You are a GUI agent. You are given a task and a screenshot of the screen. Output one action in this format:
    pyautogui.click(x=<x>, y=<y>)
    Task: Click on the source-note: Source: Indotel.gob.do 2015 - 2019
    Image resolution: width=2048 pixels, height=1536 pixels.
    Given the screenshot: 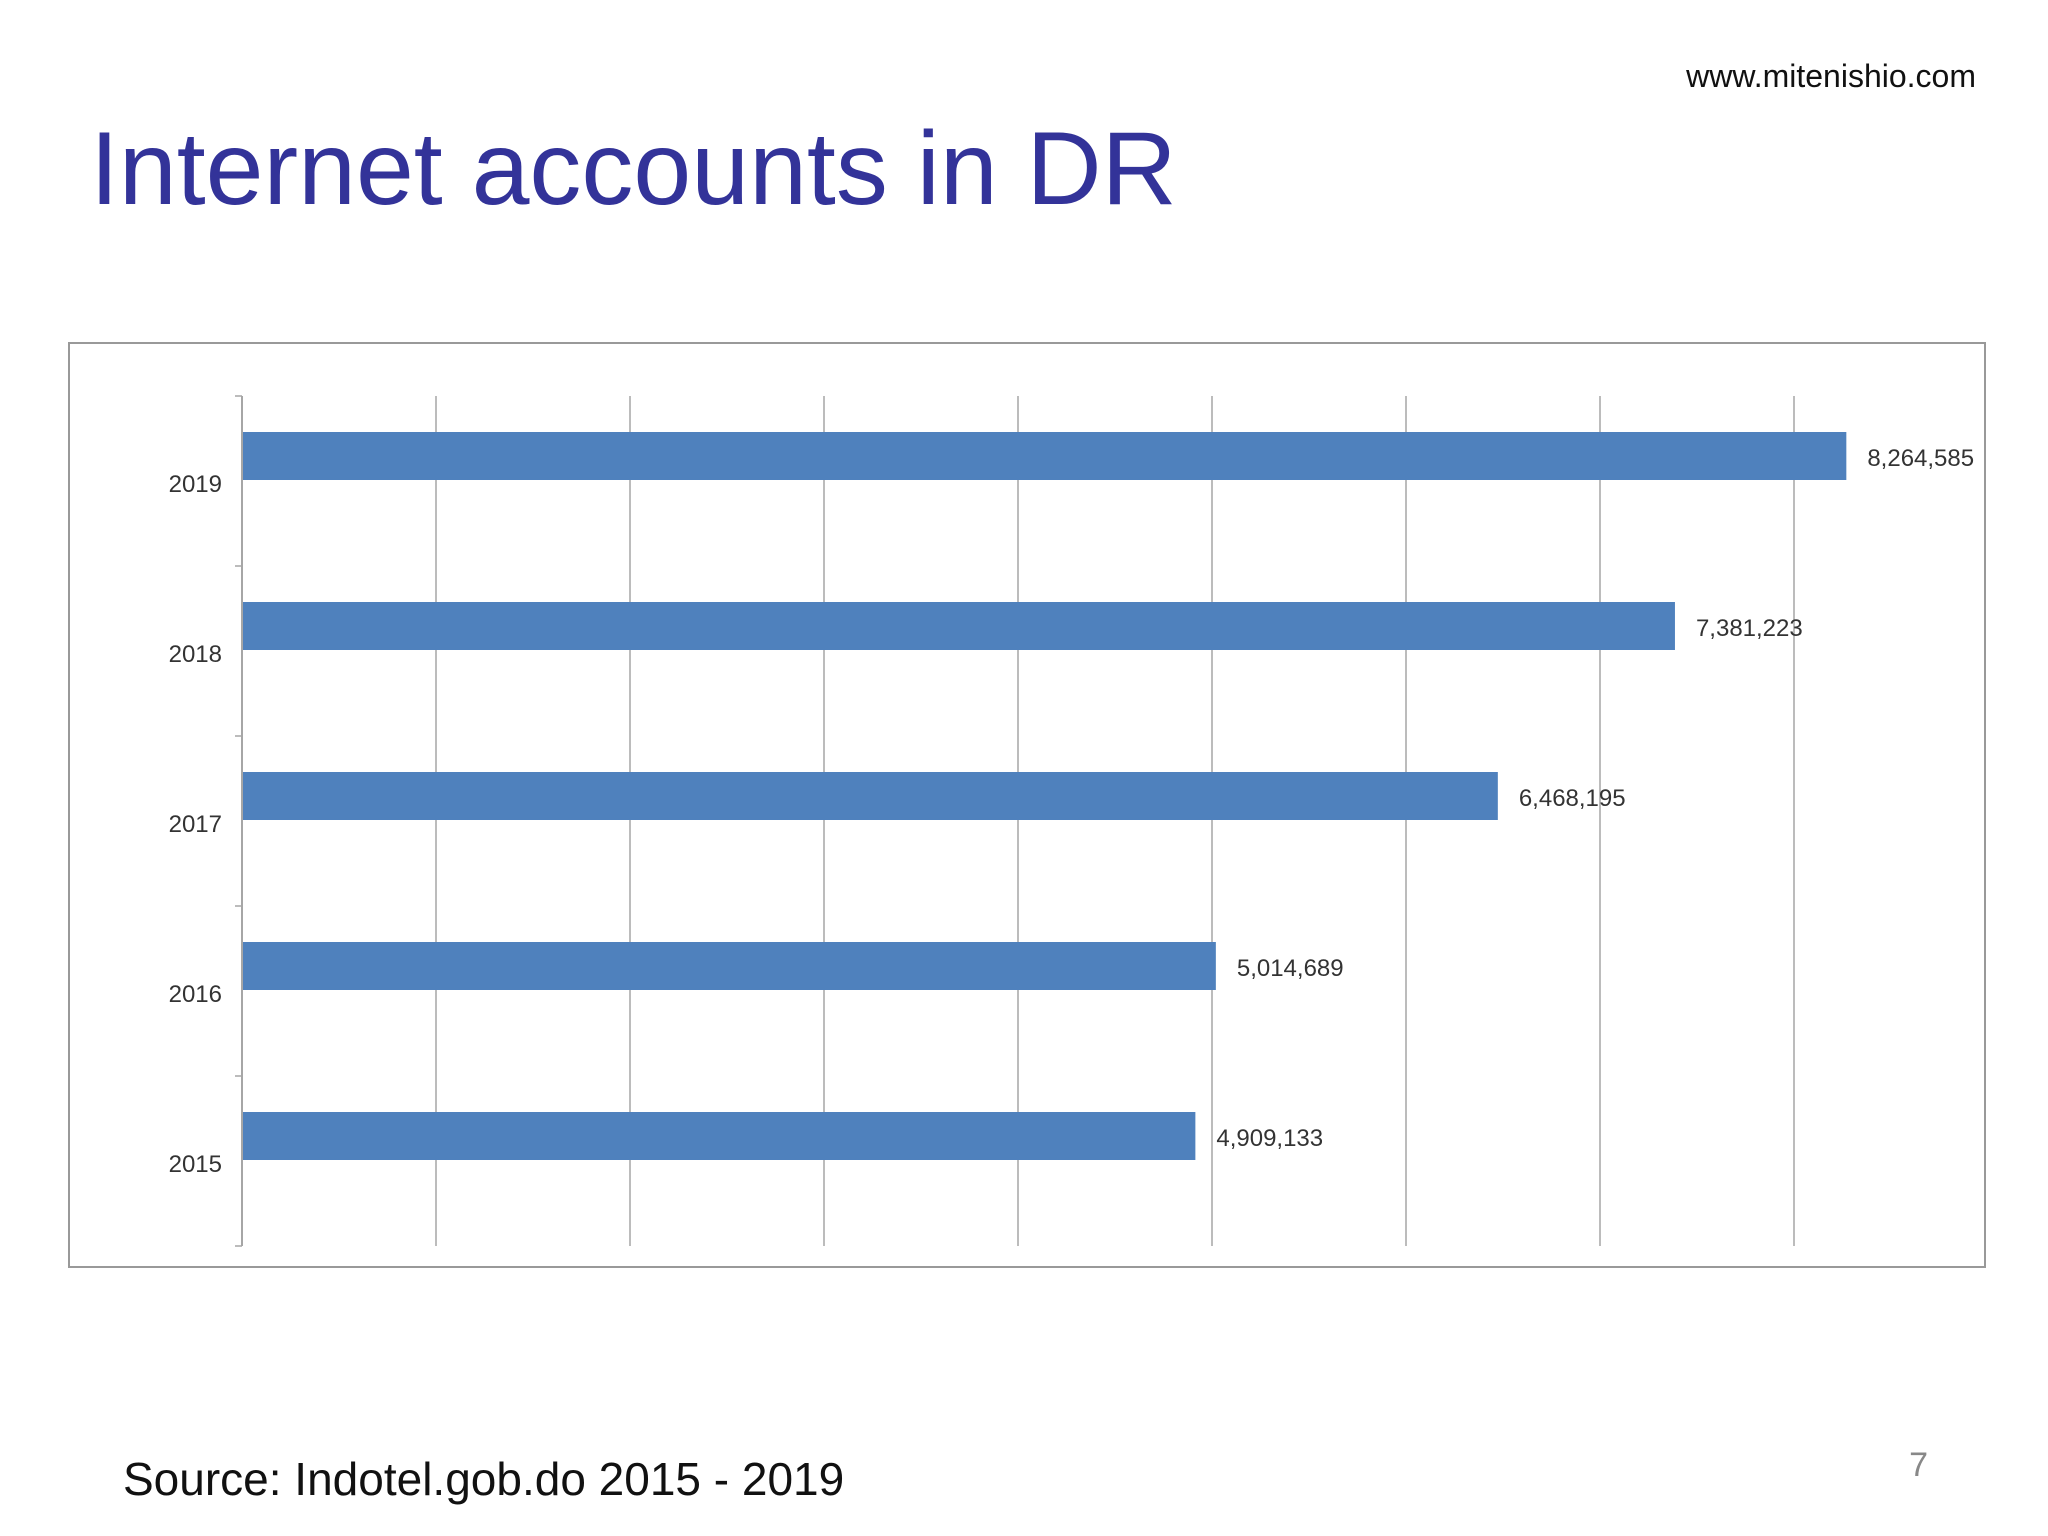 What is the action you would take?
    pyautogui.click(x=484, y=1479)
    